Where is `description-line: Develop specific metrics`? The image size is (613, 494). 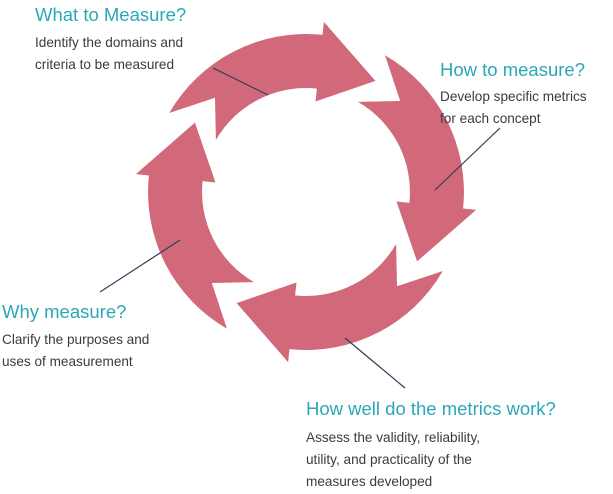
description-line: Develop specific metrics is located at coordinates (513, 96).